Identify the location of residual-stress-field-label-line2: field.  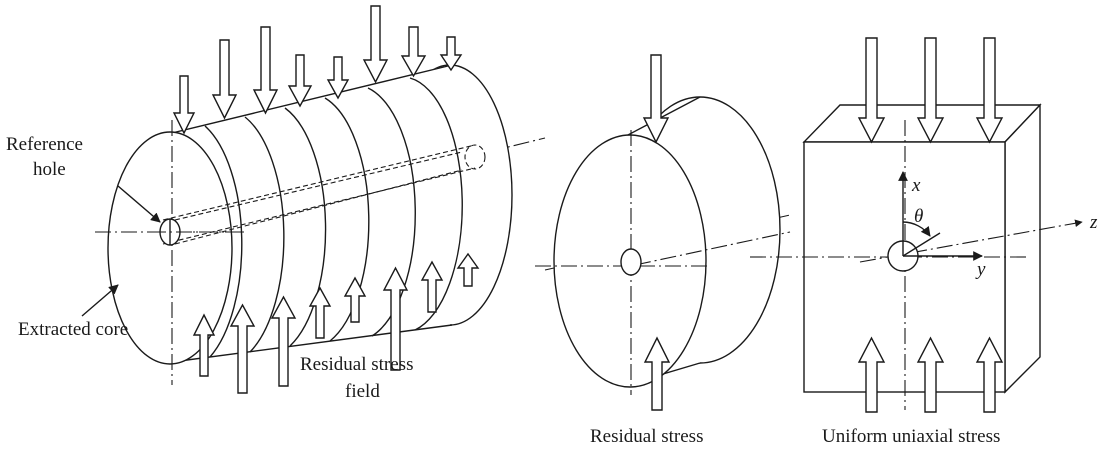
(362, 391).